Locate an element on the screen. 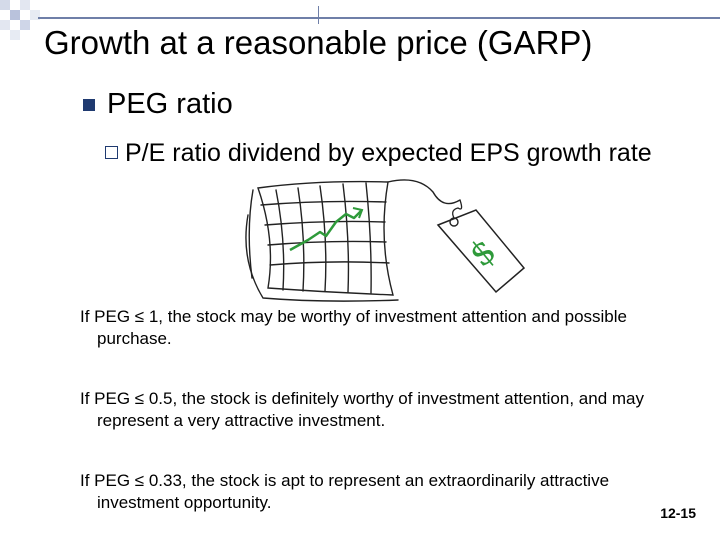 The width and height of the screenshot is (720, 552). title-tick is located at coordinates (318, 15).